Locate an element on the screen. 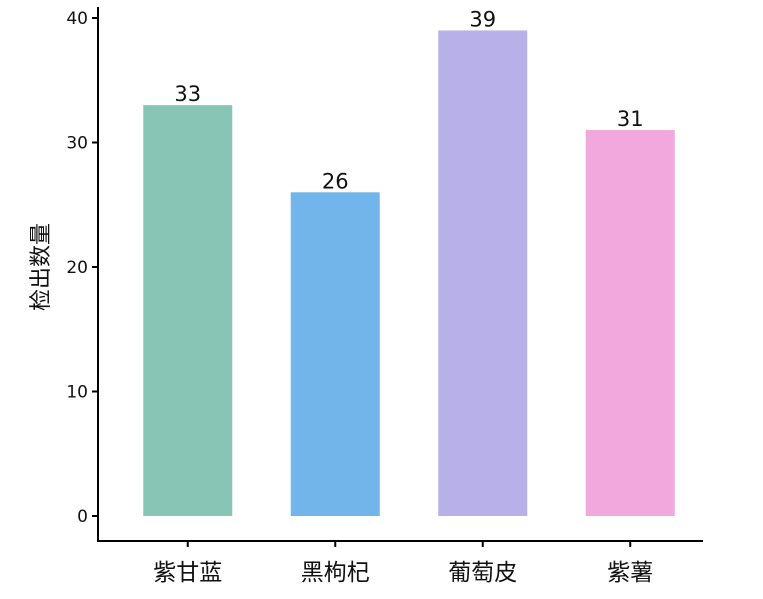 Image resolution: width=763 pixels, height=599 pixels. y-tick-label: 10 is located at coordinates (77, 393).